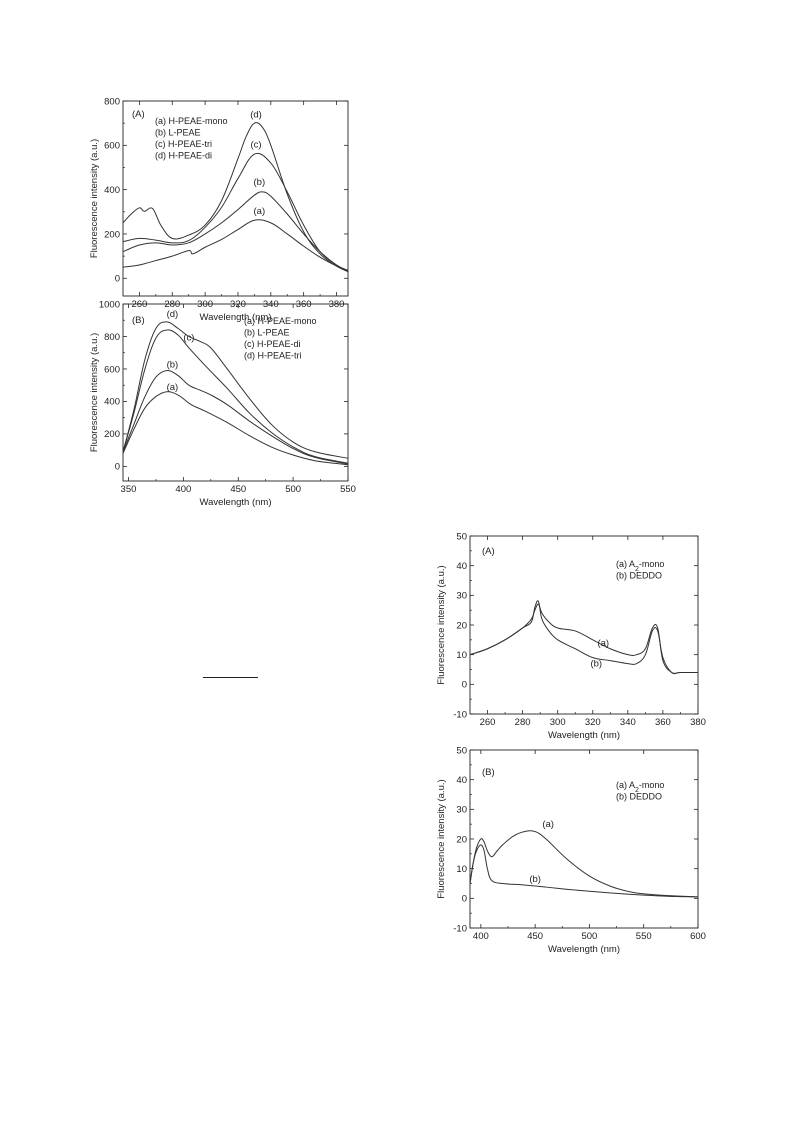 This screenshot has height=1123, width=793. I want to click on y-tick-label: 200, so click(112, 434).